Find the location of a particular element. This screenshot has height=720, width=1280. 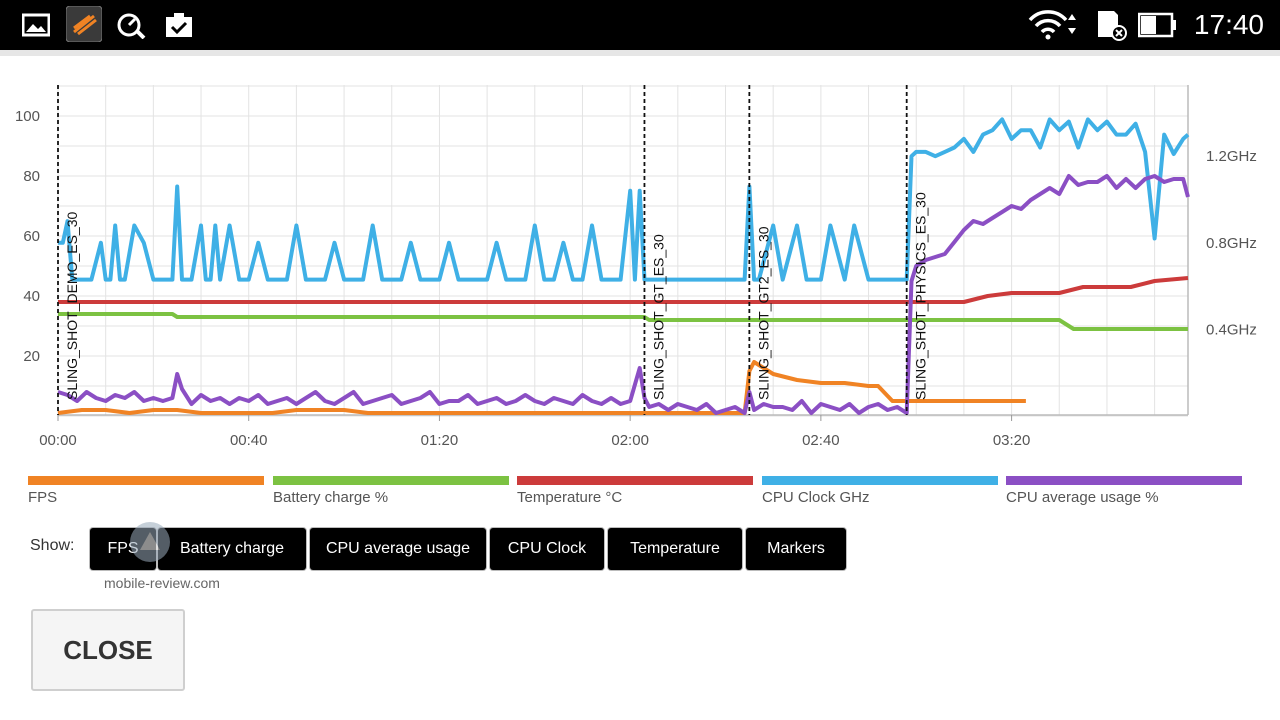

toggle-markers-button: Markers is located at coordinates (796, 549).